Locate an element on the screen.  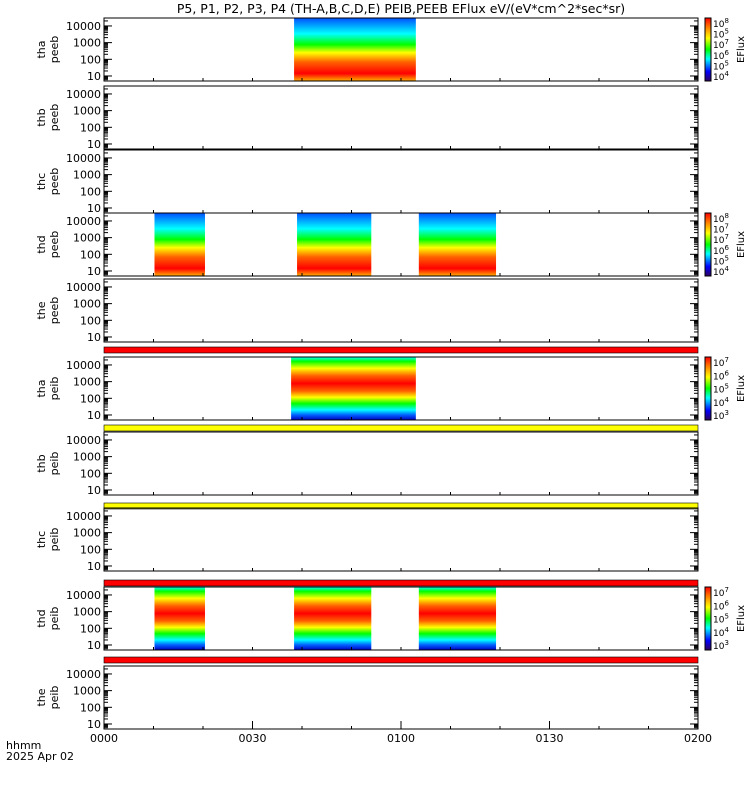
x-tick-label: 0100 is located at coordinates (401, 738).